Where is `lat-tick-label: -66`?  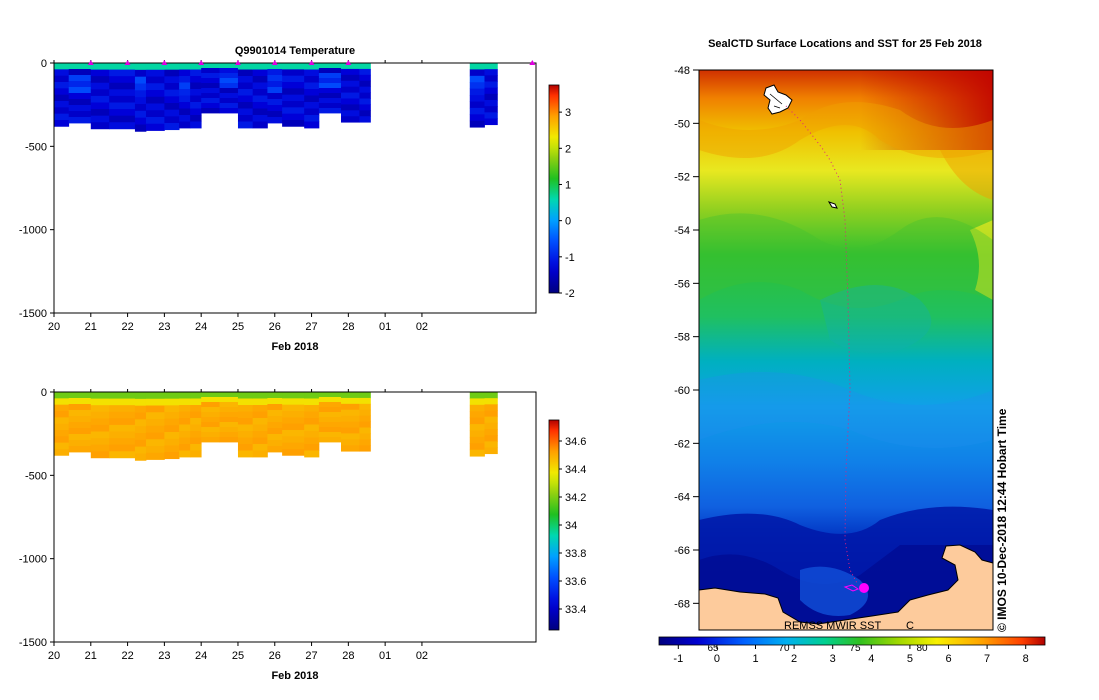 lat-tick-label: -66 is located at coordinates (682, 551).